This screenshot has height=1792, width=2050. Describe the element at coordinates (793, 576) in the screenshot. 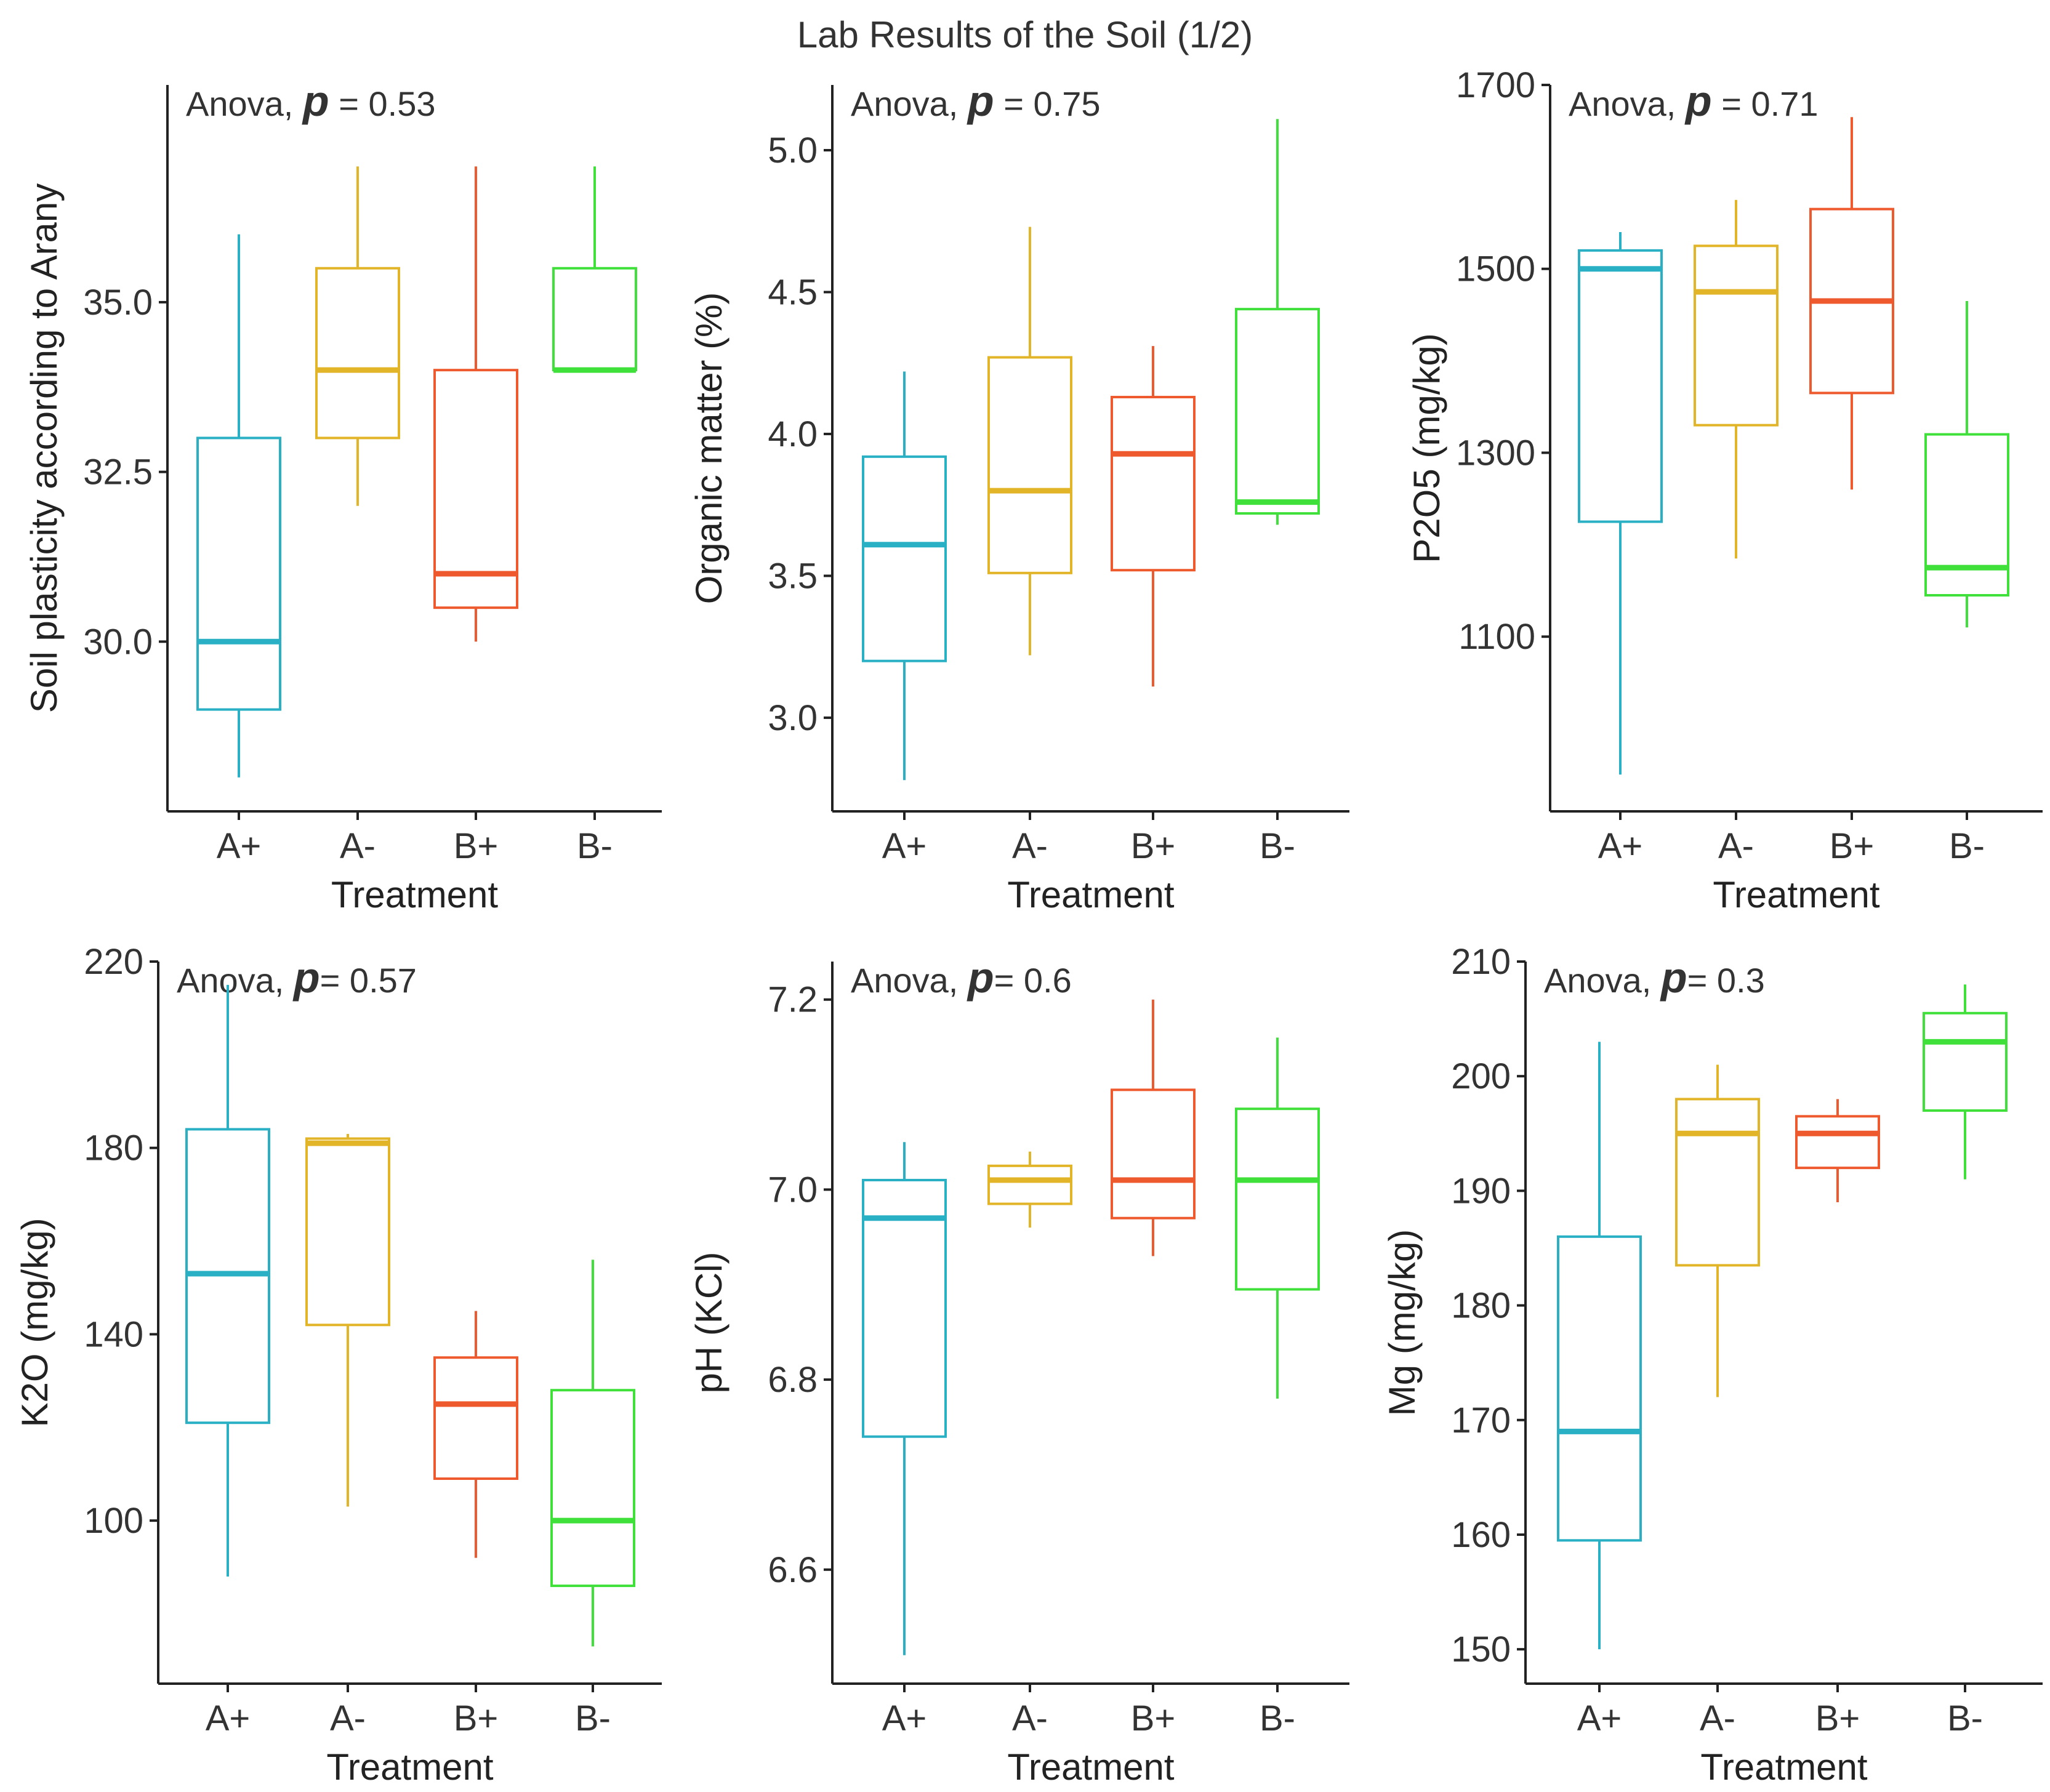

I see `y-tick-label: 3.5` at that location.